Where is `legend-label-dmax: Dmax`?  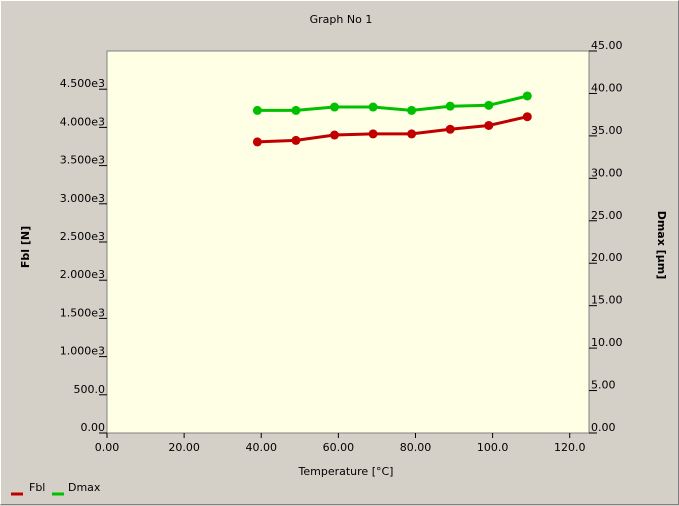 legend-label-dmax: Dmax is located at coordinates (84, 487).